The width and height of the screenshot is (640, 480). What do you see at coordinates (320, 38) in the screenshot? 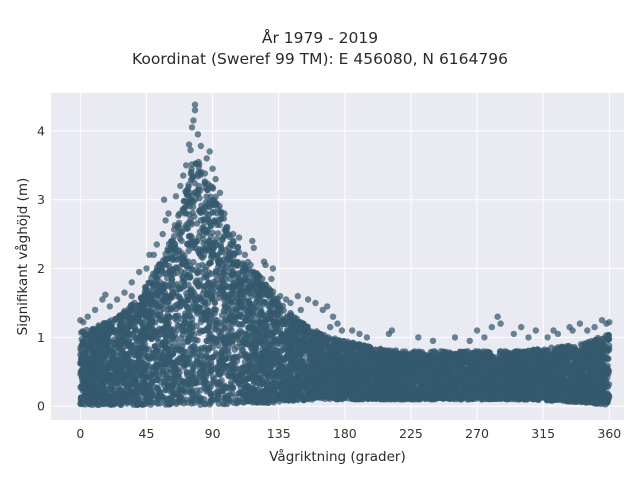
I see `chart-title-line-1: År 1979 - 2019` at bounding box center [320, 38].